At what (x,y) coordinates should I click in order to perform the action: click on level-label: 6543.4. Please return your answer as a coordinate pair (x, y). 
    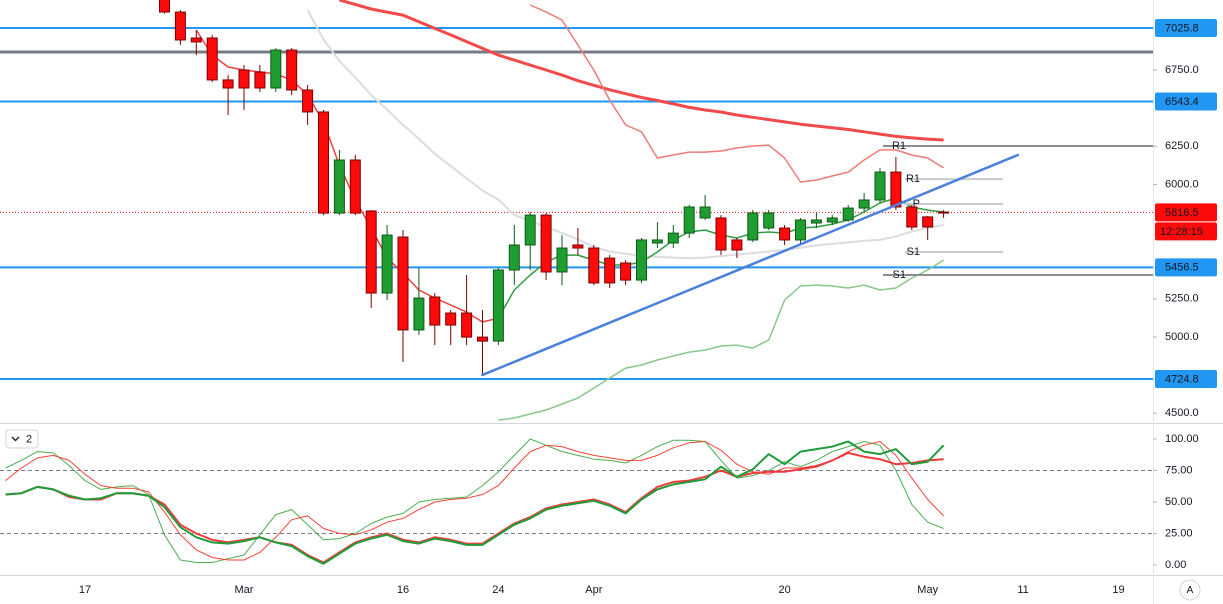
    Looking at the image, I should click on (1182, 102).